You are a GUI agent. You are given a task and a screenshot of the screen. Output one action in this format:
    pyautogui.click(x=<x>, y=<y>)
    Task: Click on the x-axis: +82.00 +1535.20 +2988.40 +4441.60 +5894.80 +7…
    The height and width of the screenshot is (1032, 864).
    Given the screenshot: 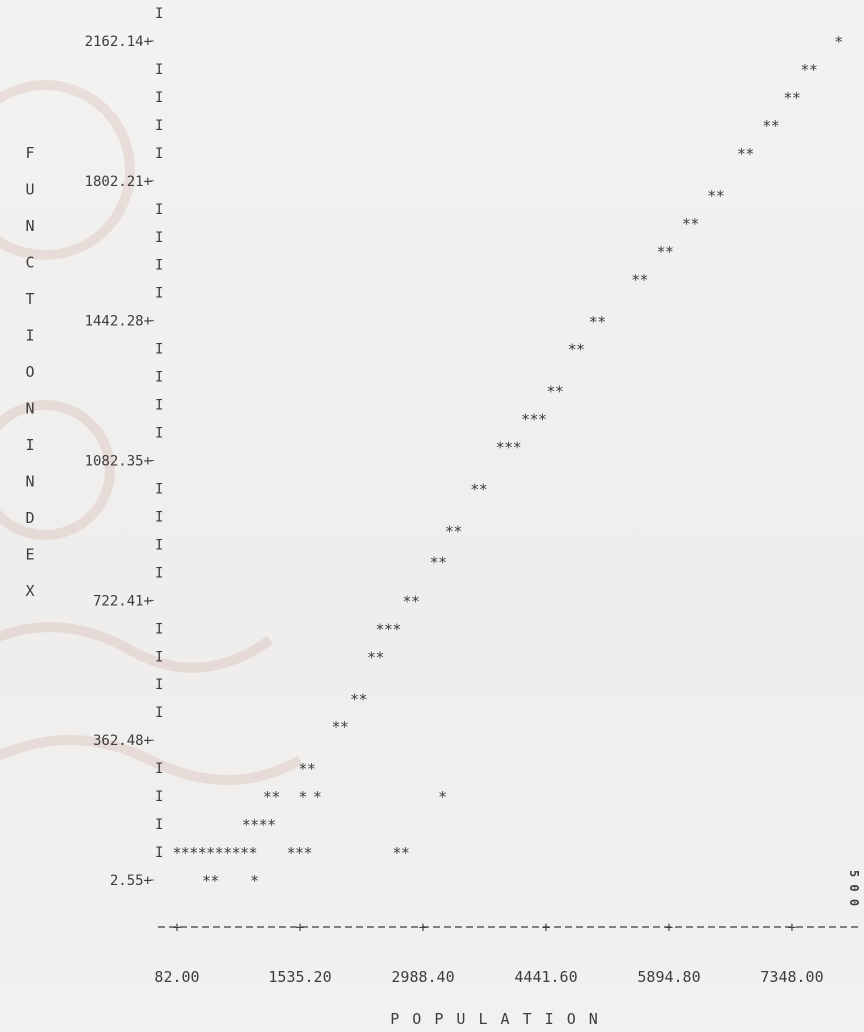 What is the action you would take?
    pyautogui.click(x=506, y=953)
    